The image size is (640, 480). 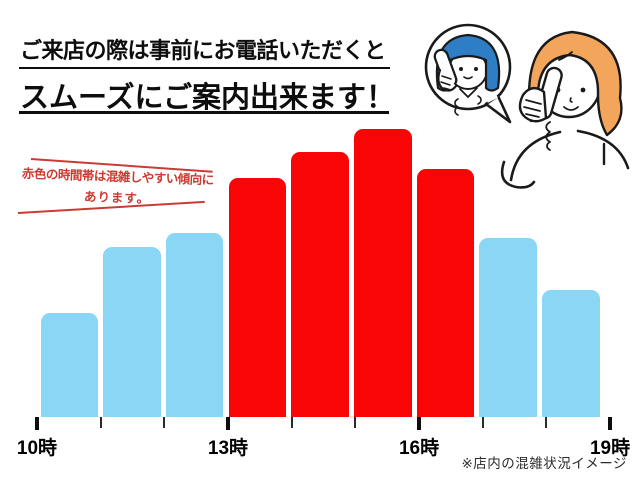 I want to click on customer-figure, so click(x=568, y=112).